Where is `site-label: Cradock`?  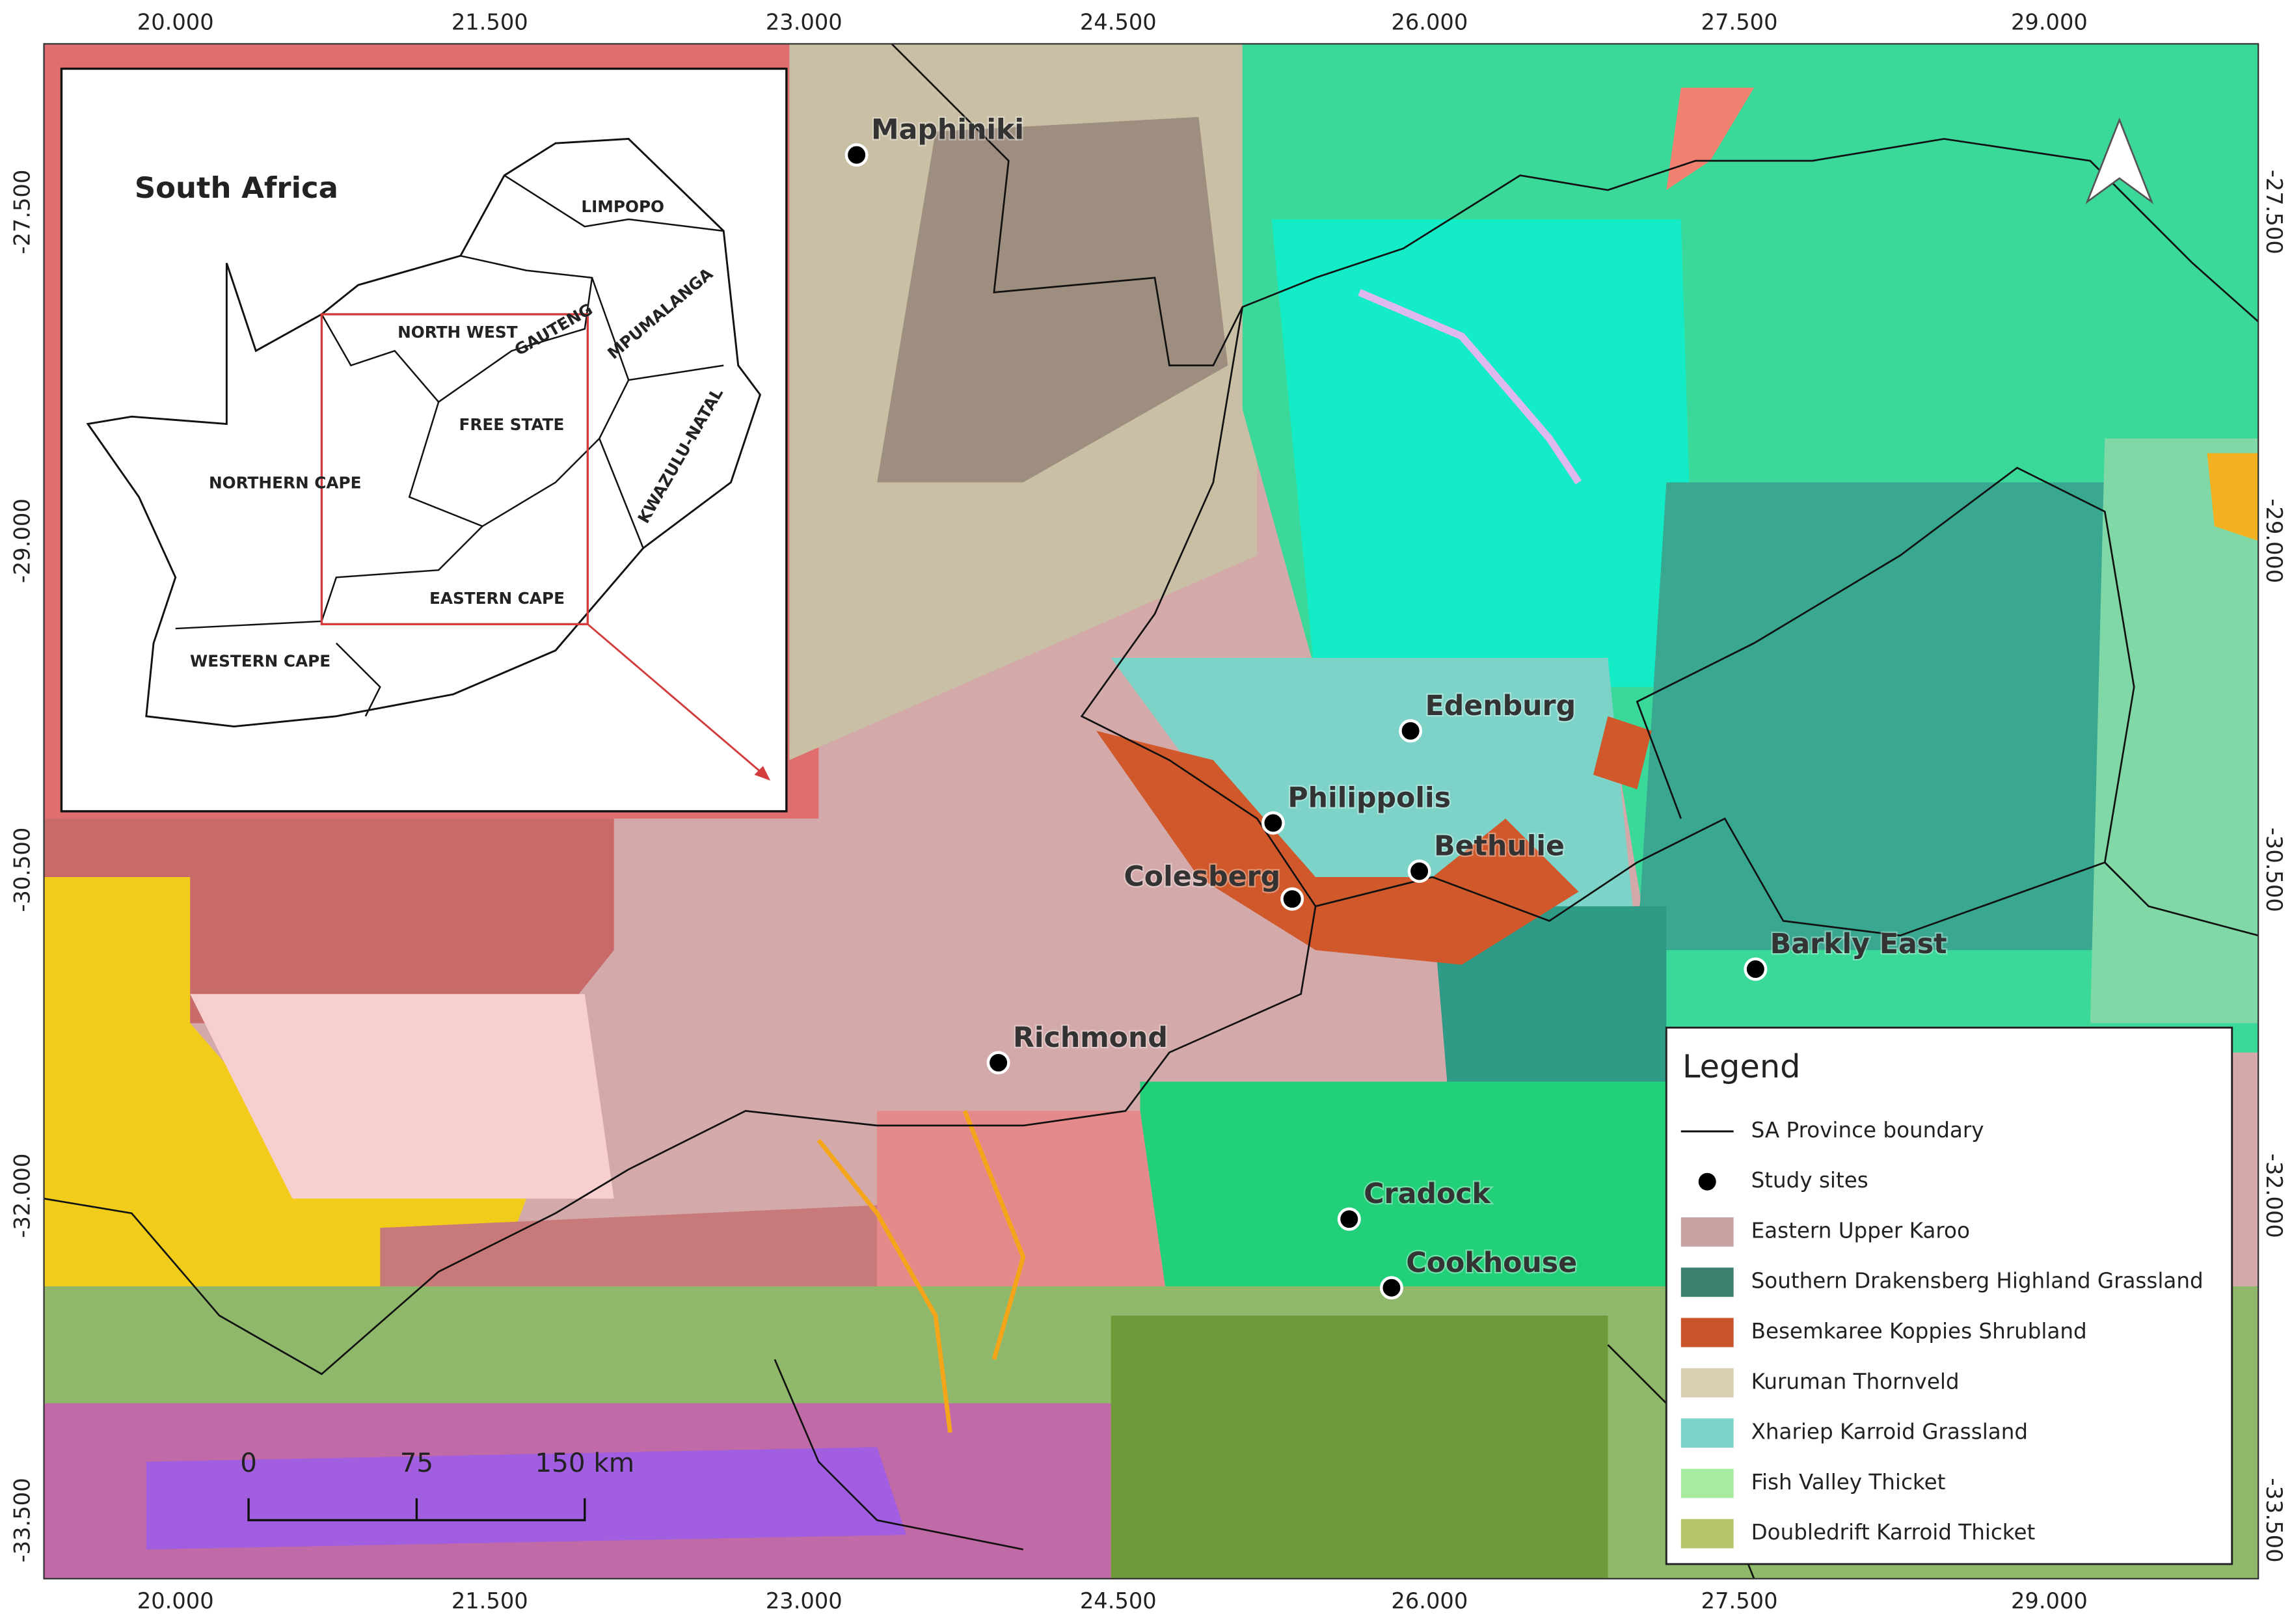 site-label: Cradock is located at coordinates (1427, 1194).